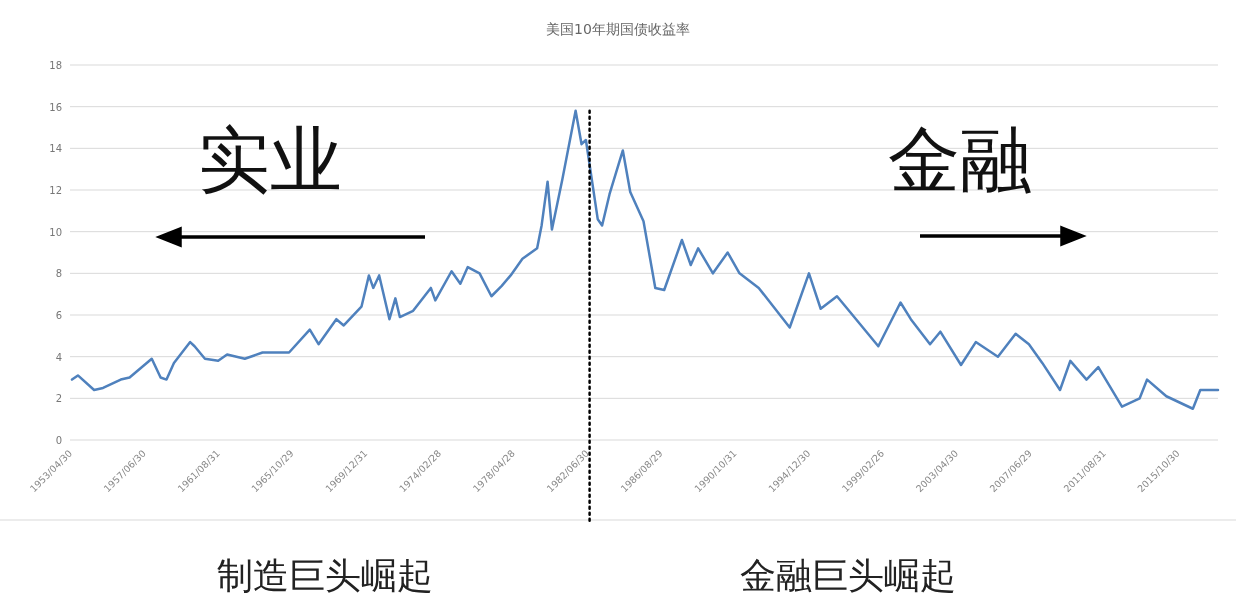 Image resolution: width=1236 pixels, height=616 pixels. I want to click on text: 制造巨头崛起, so click(325, 575).